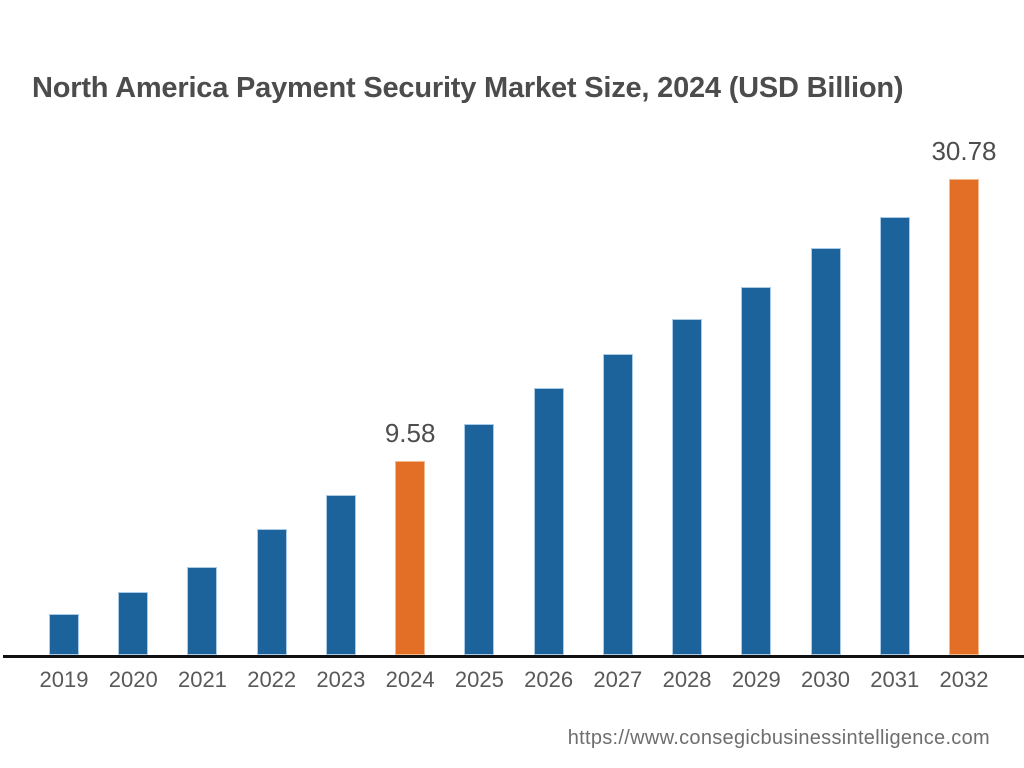 The image size is (1024, 768). Describe the element at coordinates (133, 679) in the screenshot. I see `x-tick-2020: 2020` at that location.